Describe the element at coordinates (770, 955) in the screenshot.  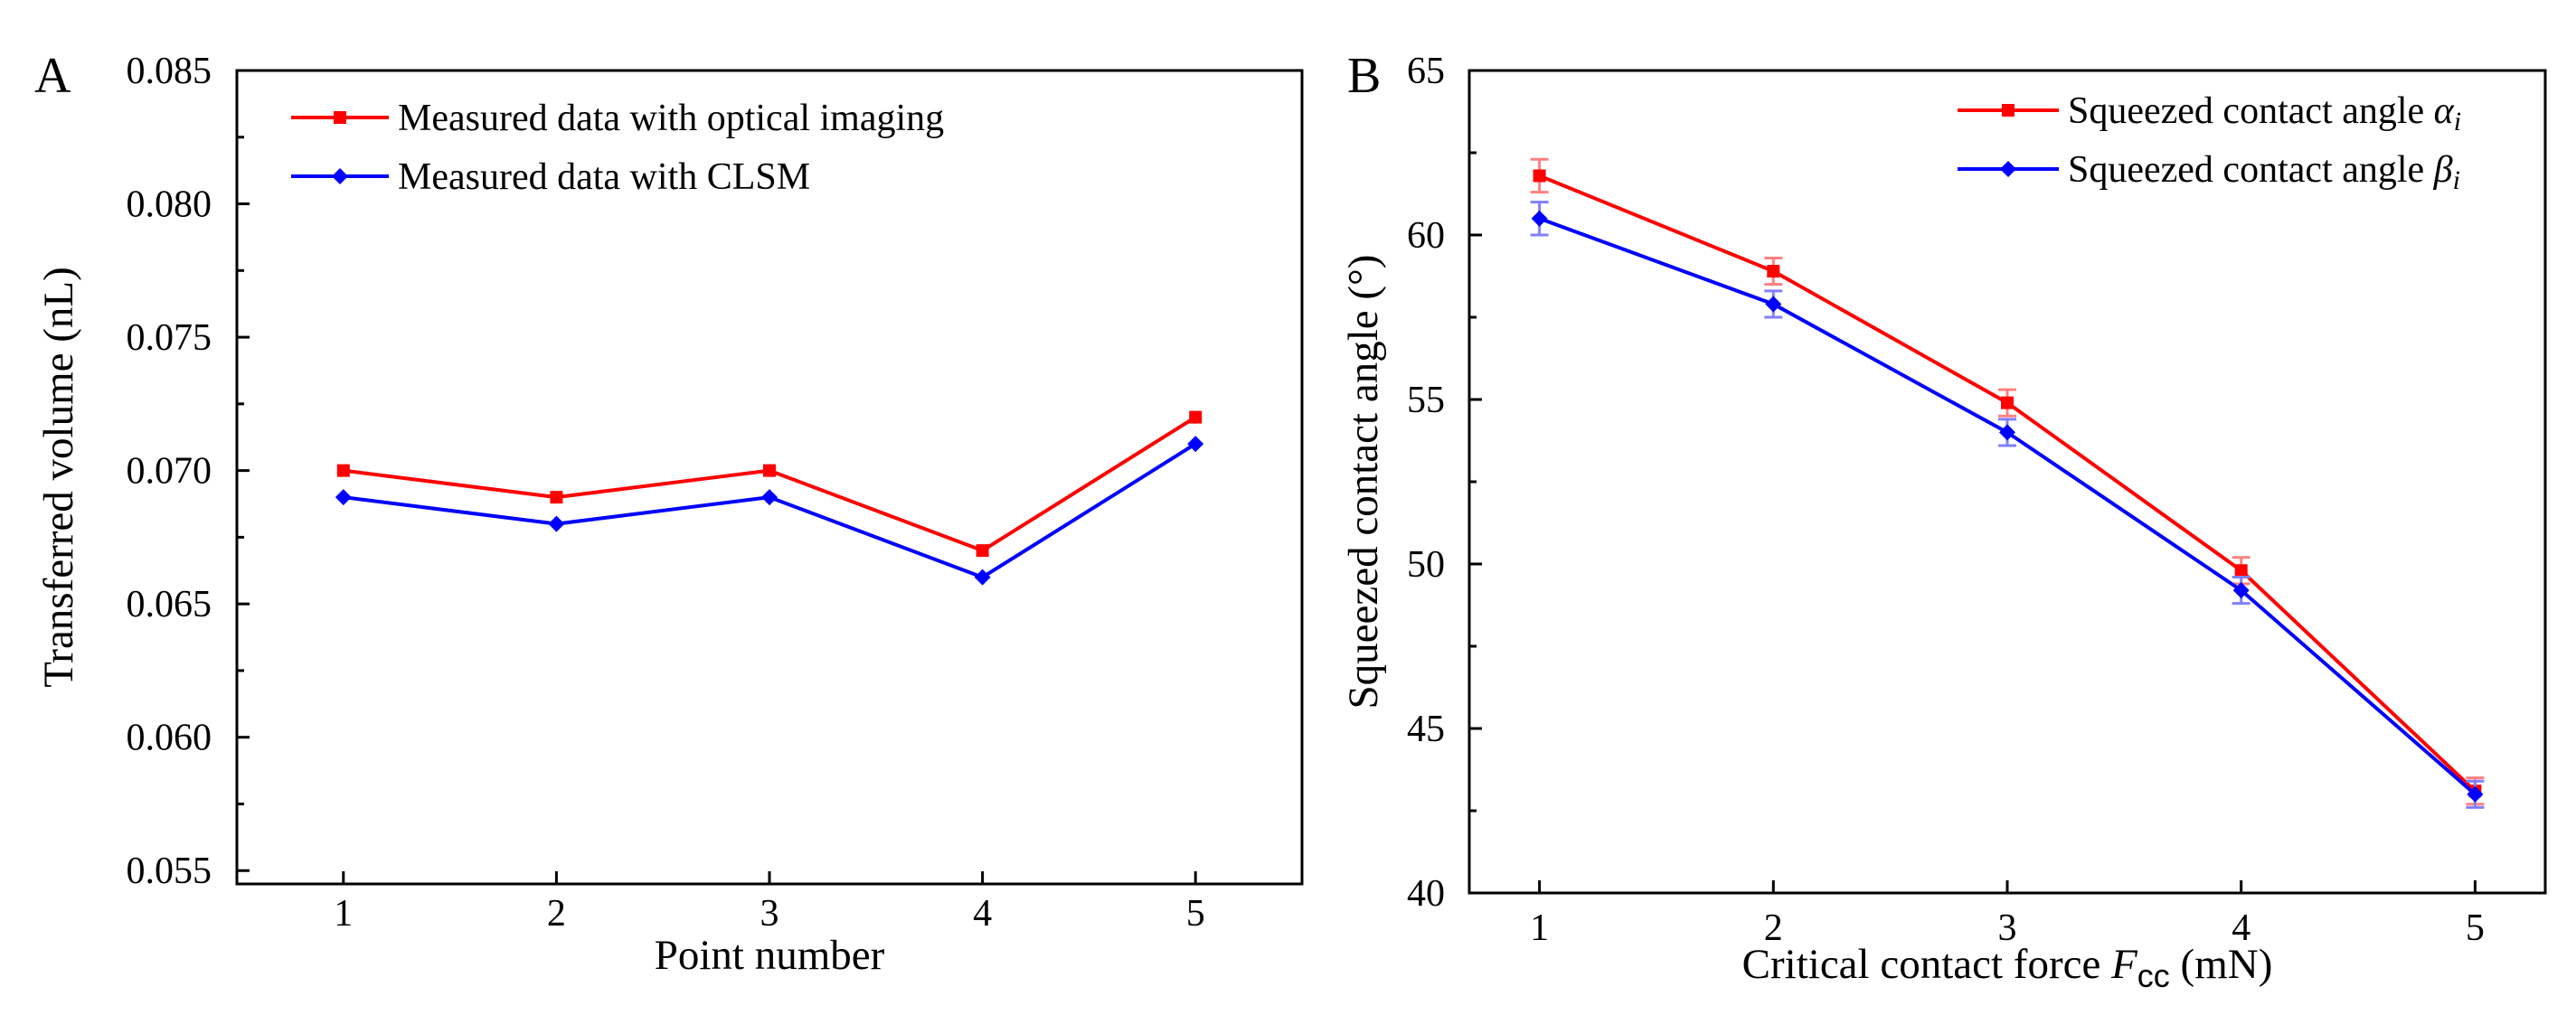
I see `panel-a-x-axis-title: Point number` at that location.